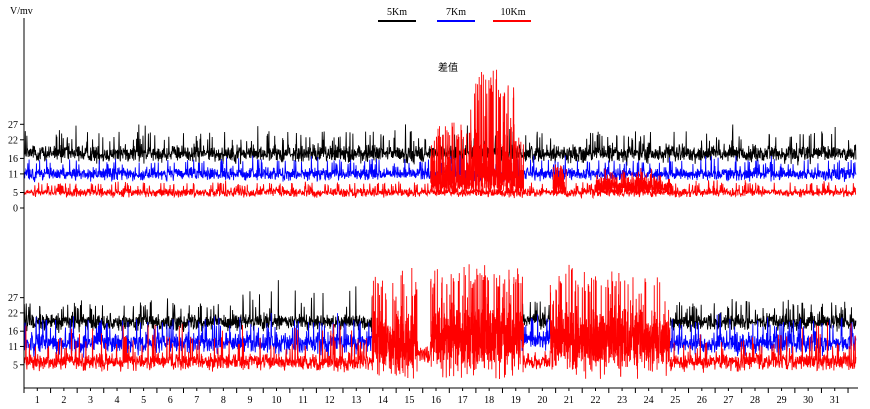 The image size is (870, 409). Describe the element at coordinates (15, 365) in the screenshot. I see `y-tick-label-lower-5: 5` at that location.